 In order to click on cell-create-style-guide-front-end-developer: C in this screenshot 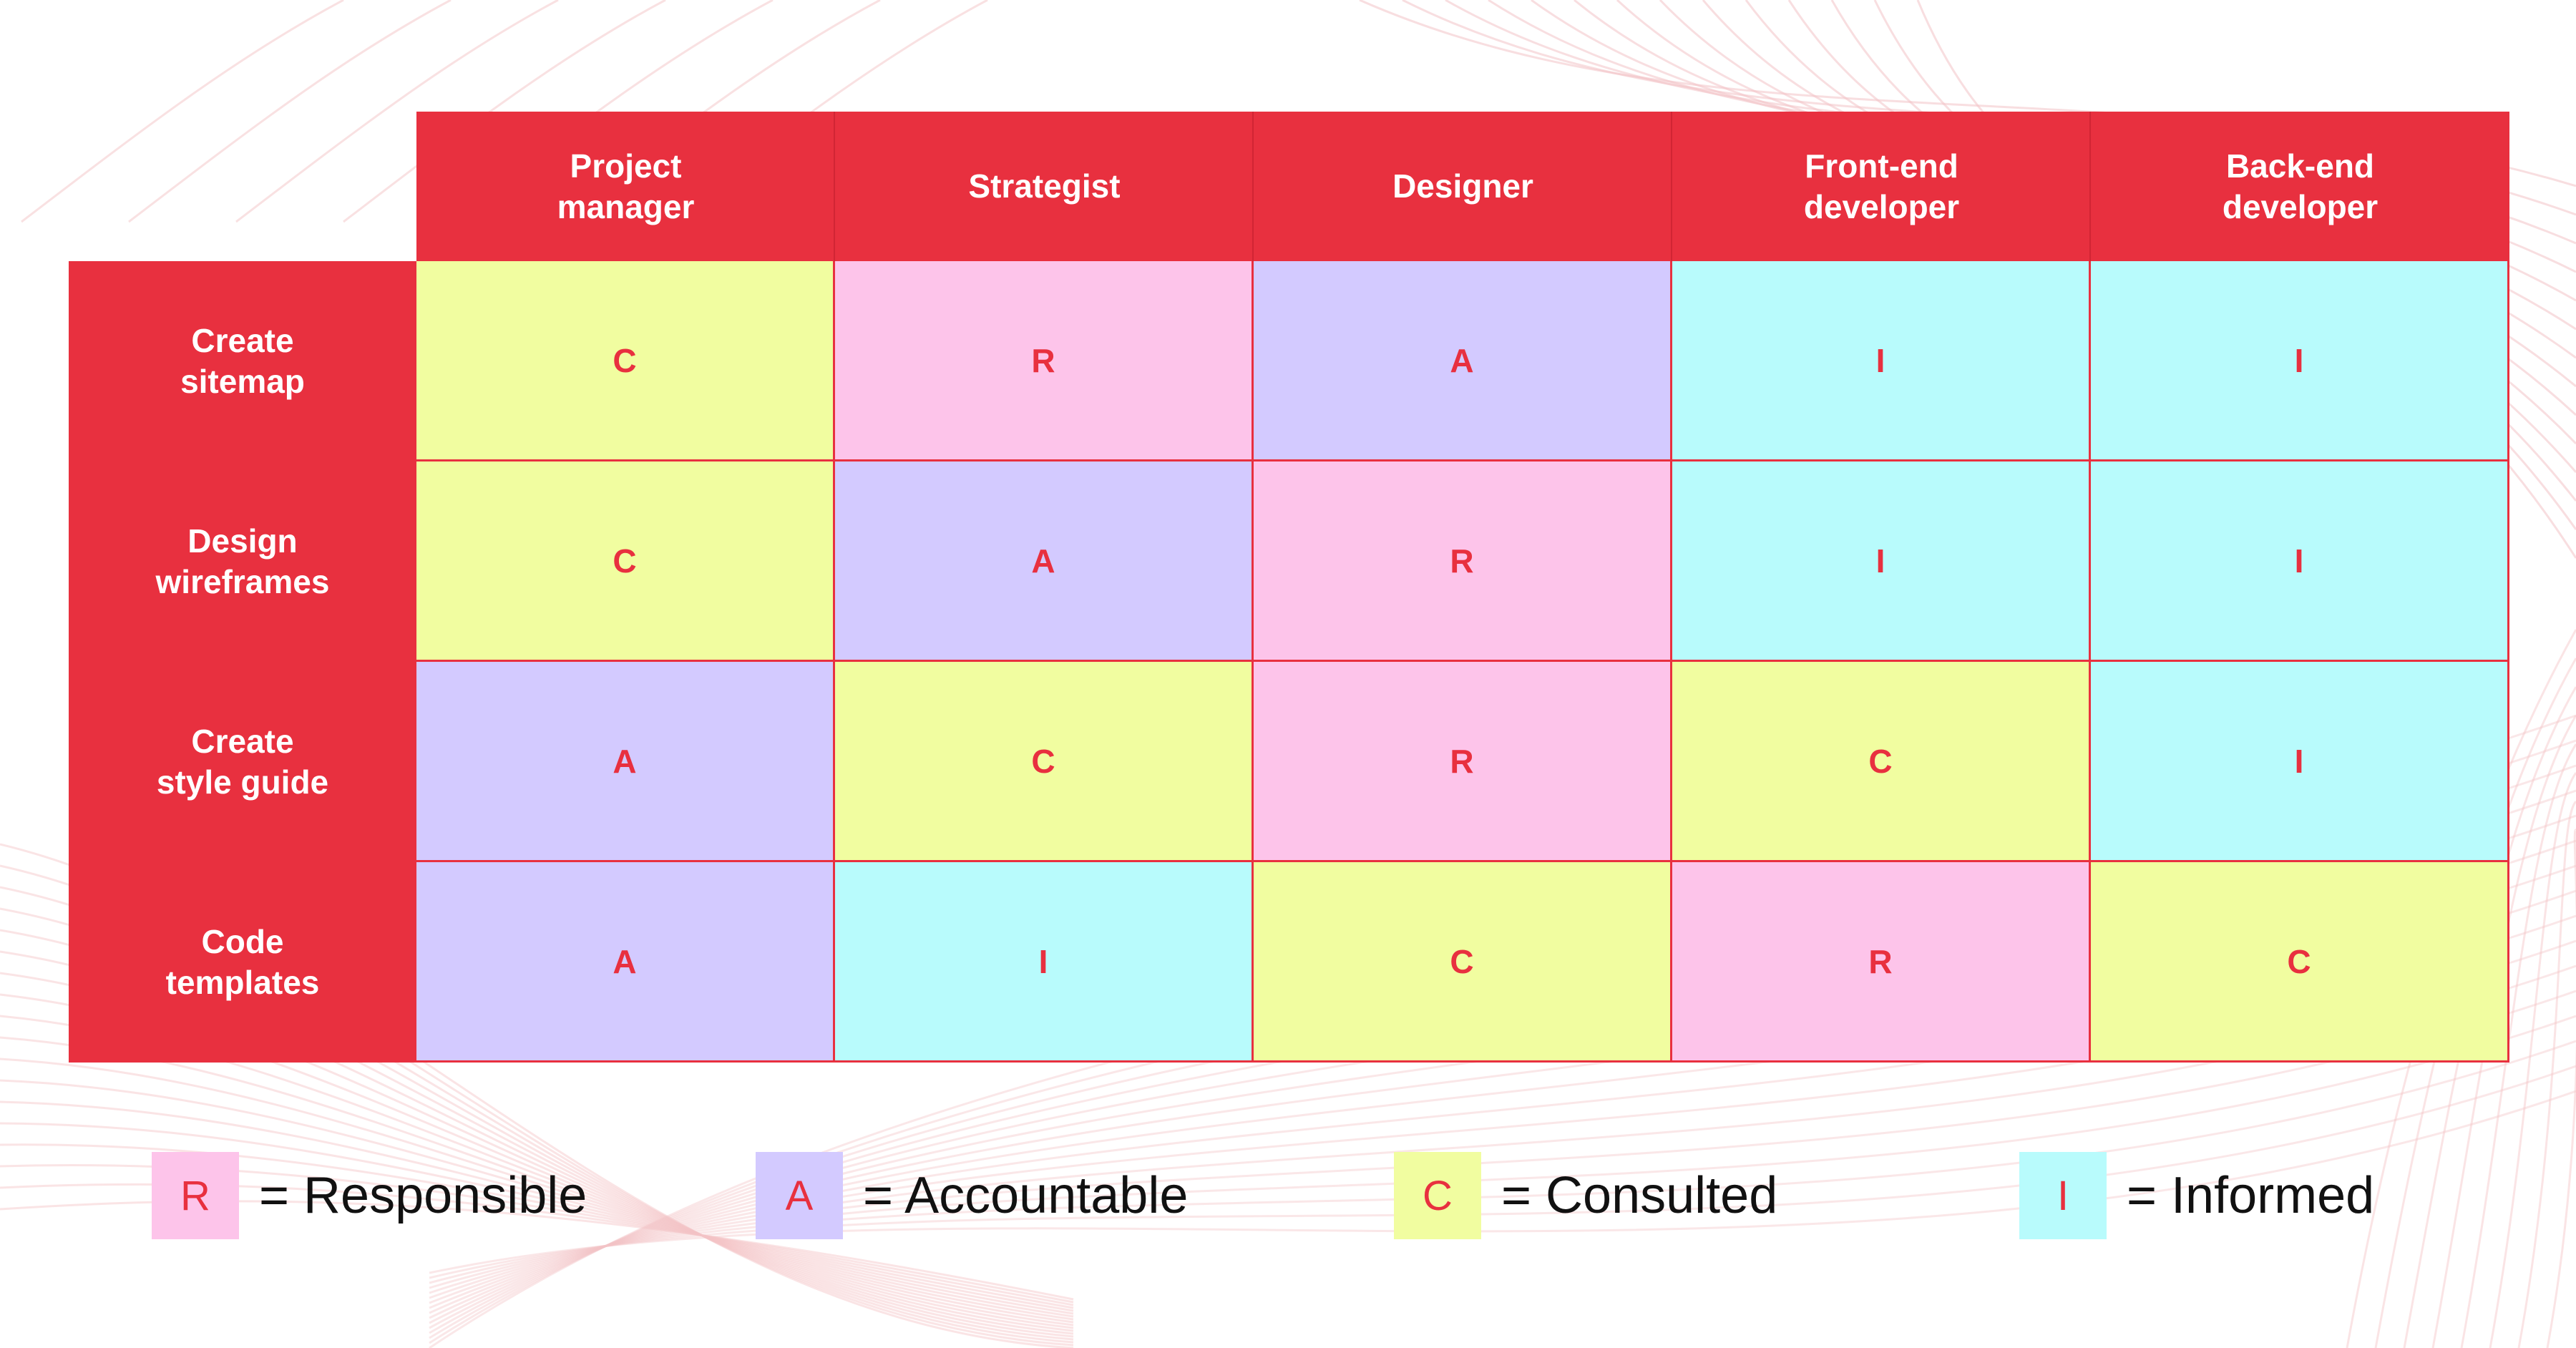, I will do `click(1881, 762)`.